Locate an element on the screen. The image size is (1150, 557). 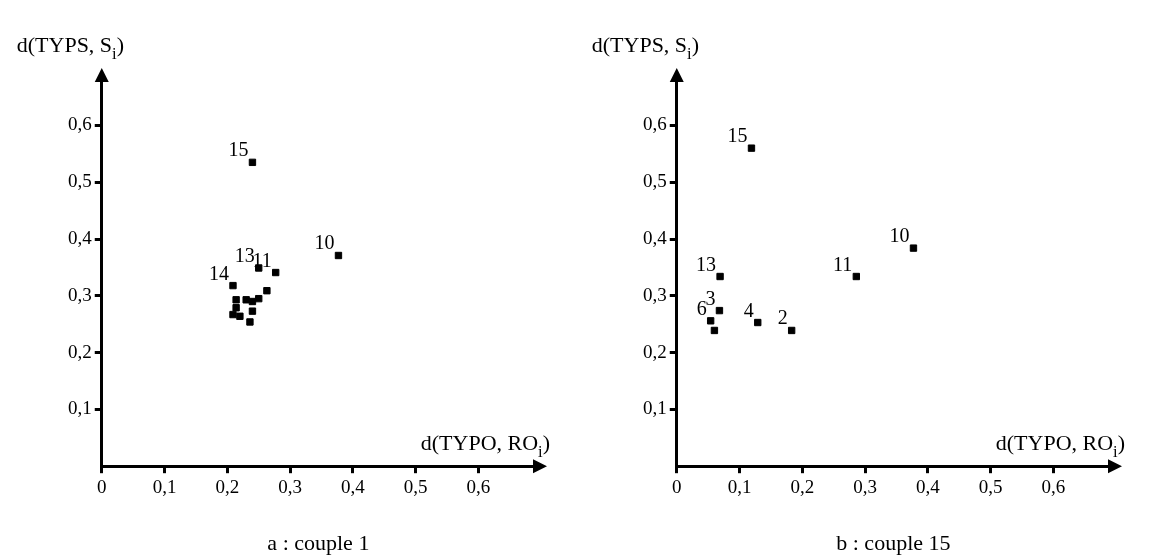
annotation: 2 is located at coordinates (782, 317).